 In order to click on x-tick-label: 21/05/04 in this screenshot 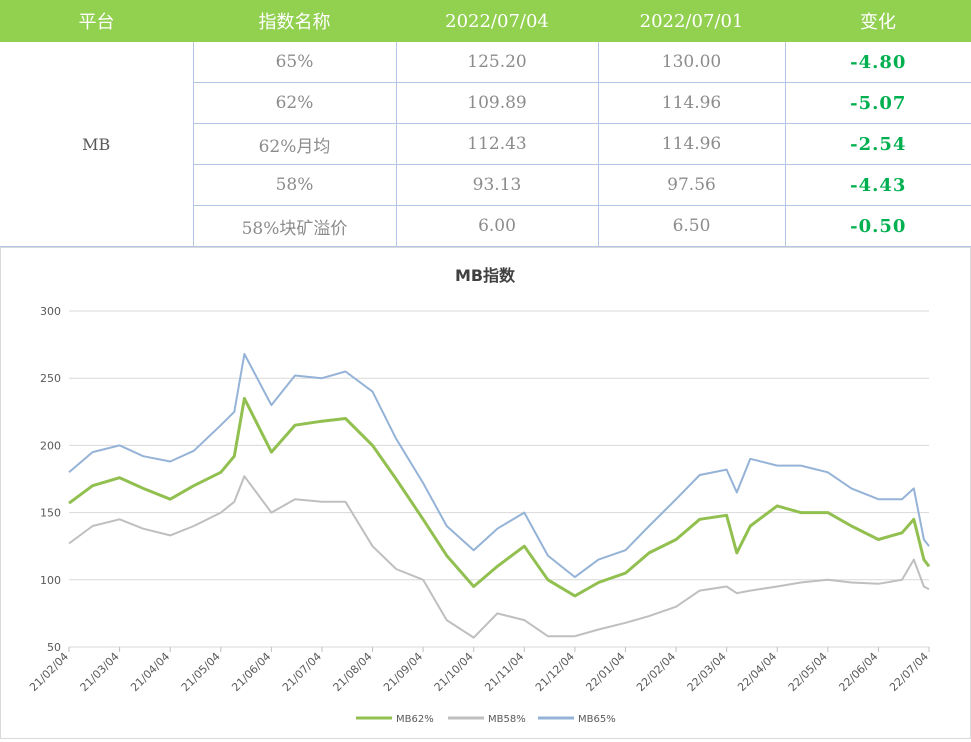, I will do `click(201, 672)`.